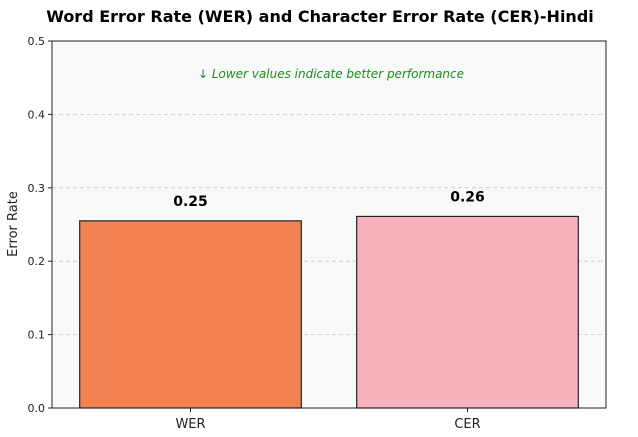  What do you see at coordinates (37, 408) in the screenshot?
I see `y-tick-label: 0.0` at bounding box center [37, 408].